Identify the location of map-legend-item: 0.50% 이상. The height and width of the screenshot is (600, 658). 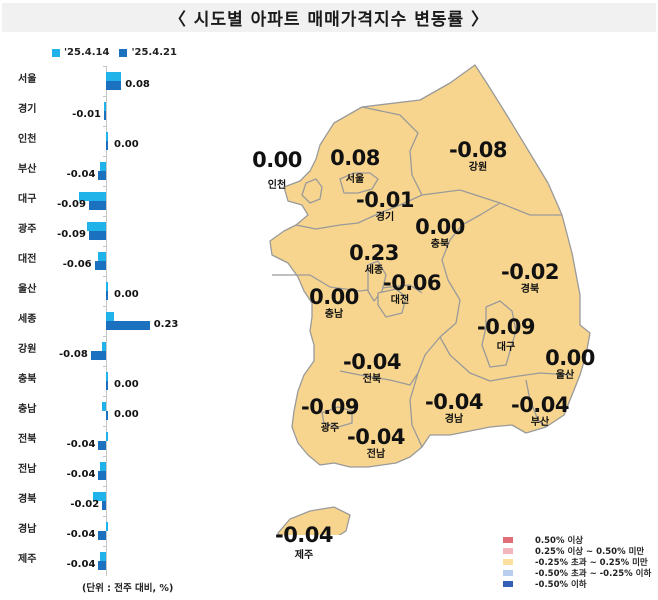
(577, 540).